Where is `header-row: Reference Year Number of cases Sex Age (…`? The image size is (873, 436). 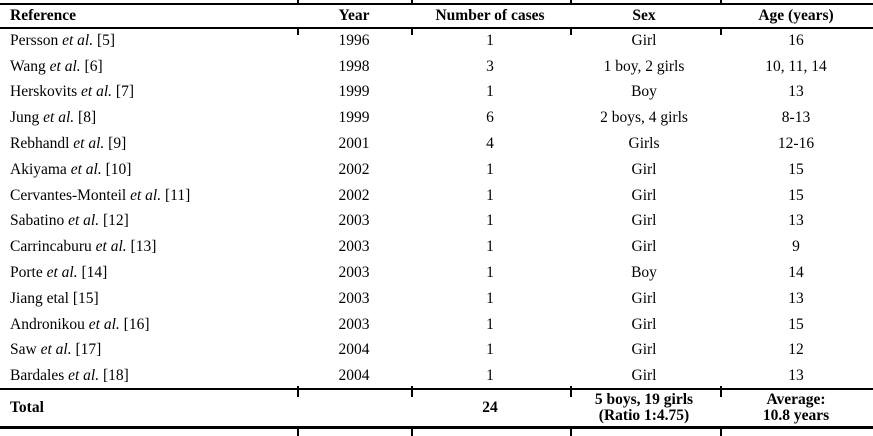
header-row: Reference Year Number of cases Sex Age (… is located at coordinates (436, 16).